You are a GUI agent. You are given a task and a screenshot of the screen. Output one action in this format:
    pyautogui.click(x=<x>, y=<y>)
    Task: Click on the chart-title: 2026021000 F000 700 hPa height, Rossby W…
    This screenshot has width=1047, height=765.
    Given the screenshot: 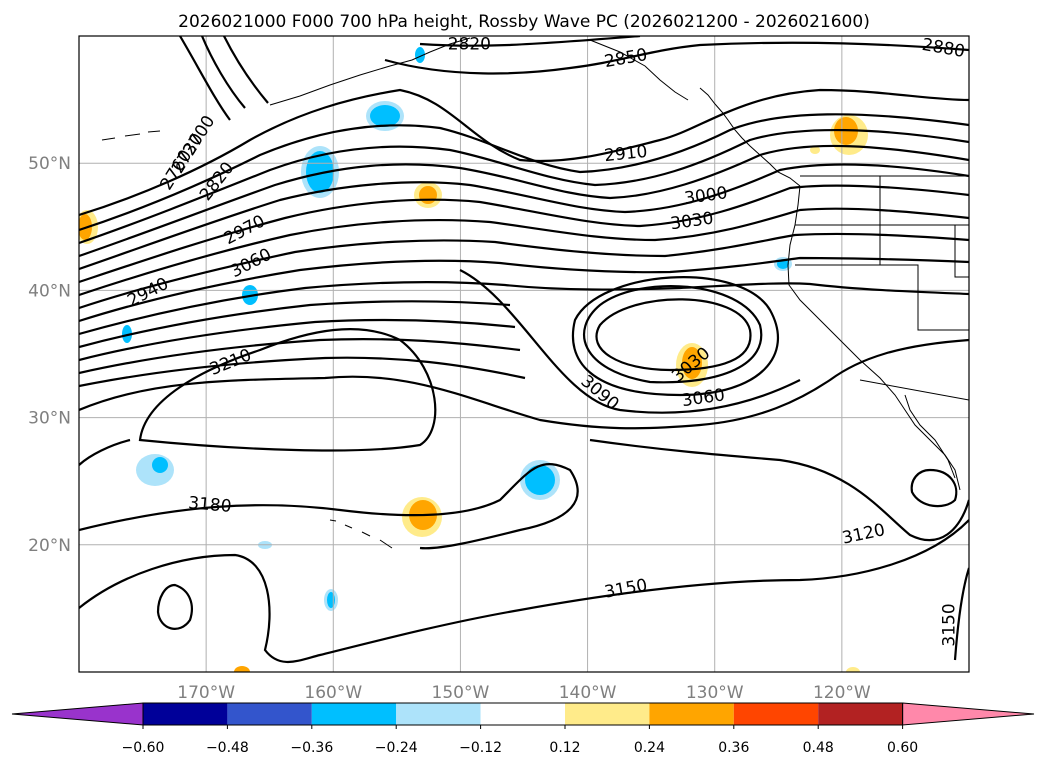 What is the action you would take?
    pyautogui.click(x=524, y=22)
    